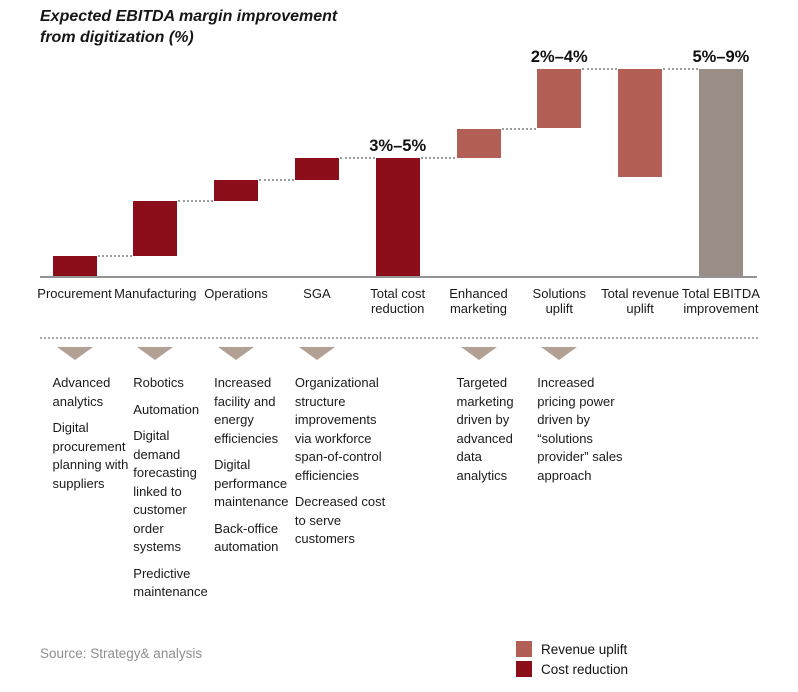 The width and height of the screenshot is (798, 692). I want to click on category-label-operations: Operations, so click(236, 293).